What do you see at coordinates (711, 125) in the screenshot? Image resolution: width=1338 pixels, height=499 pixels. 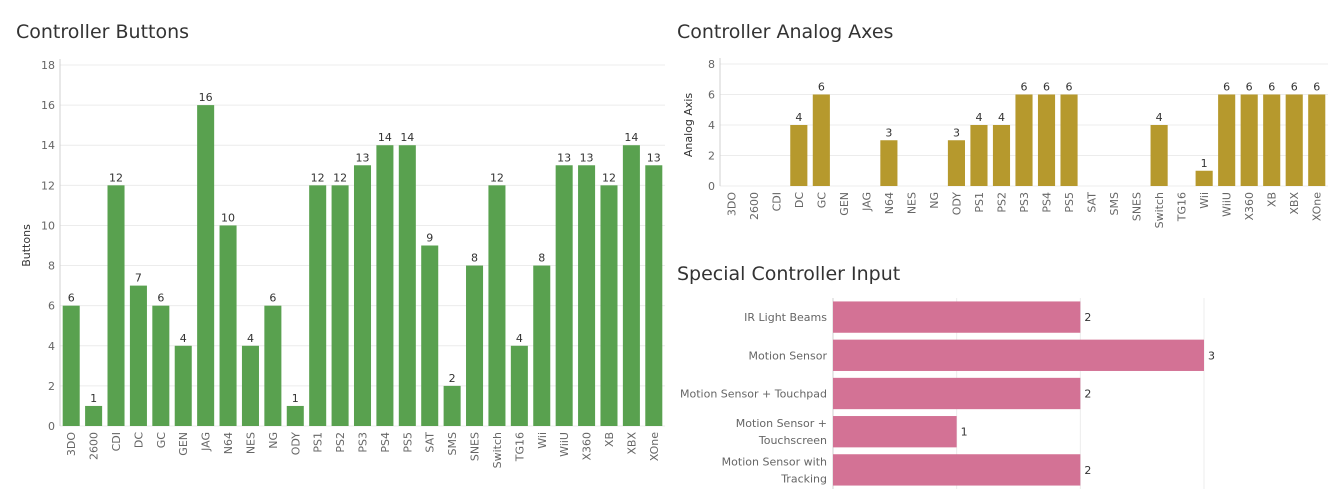 I see `analog-ytick-label: 4` at bounding box center [711, 125].